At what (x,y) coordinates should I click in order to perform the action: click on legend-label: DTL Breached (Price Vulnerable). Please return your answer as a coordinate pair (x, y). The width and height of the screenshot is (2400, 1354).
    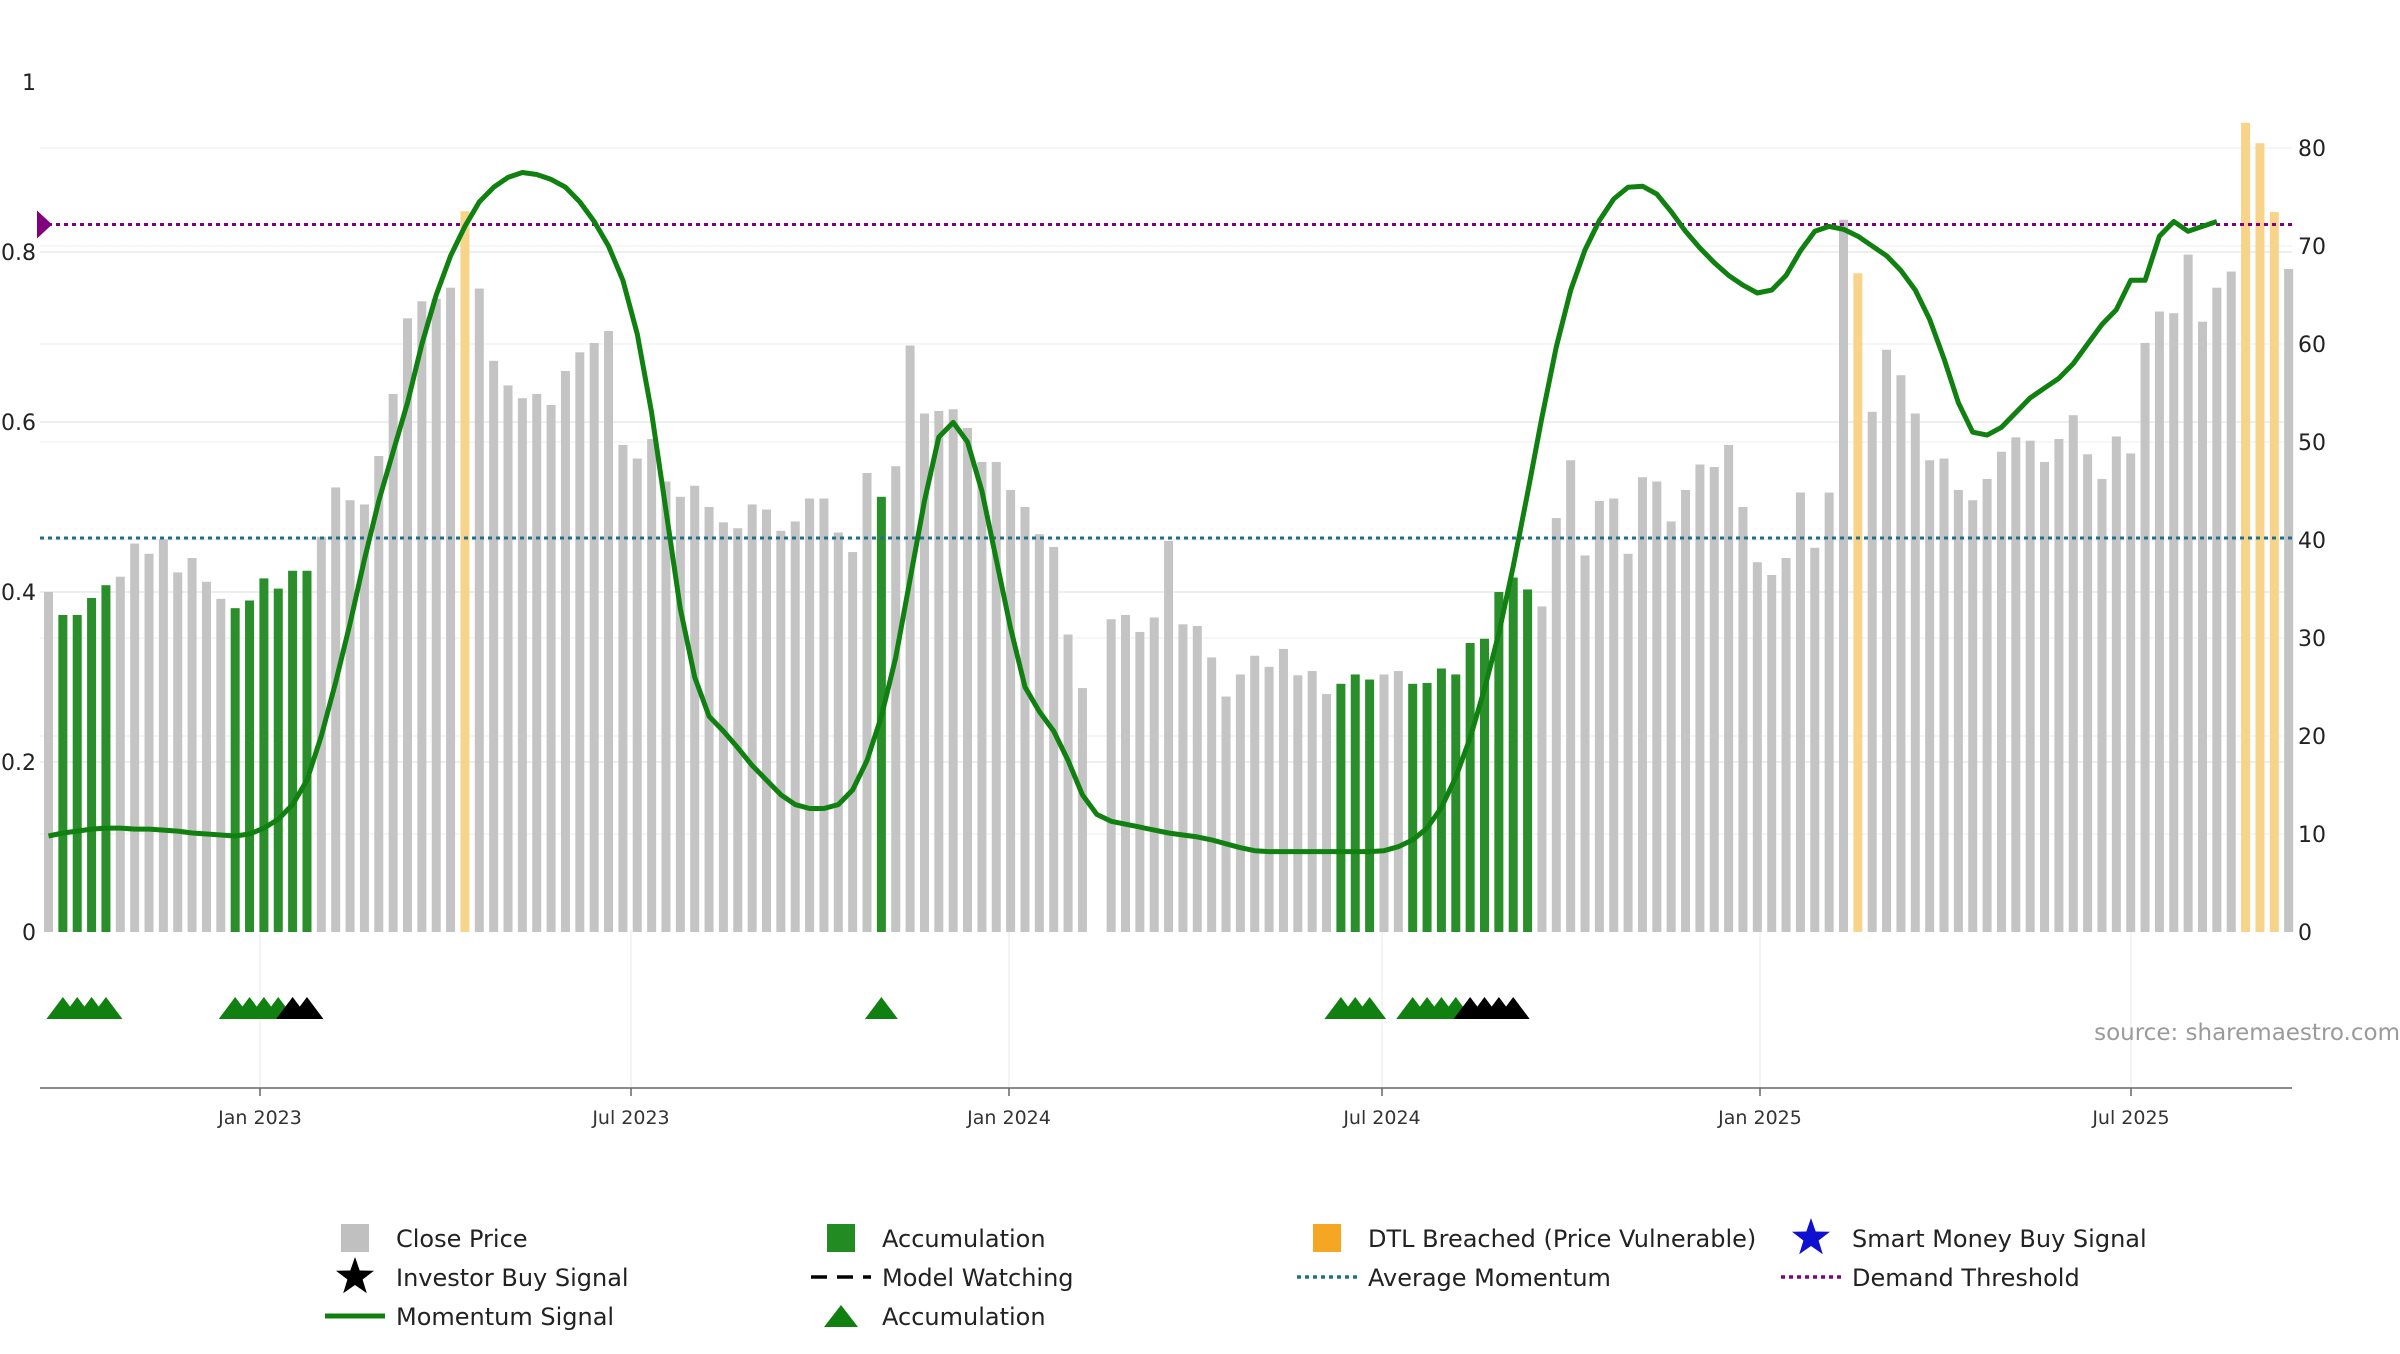
    Looking at the image, I should click on (1562, 1239).